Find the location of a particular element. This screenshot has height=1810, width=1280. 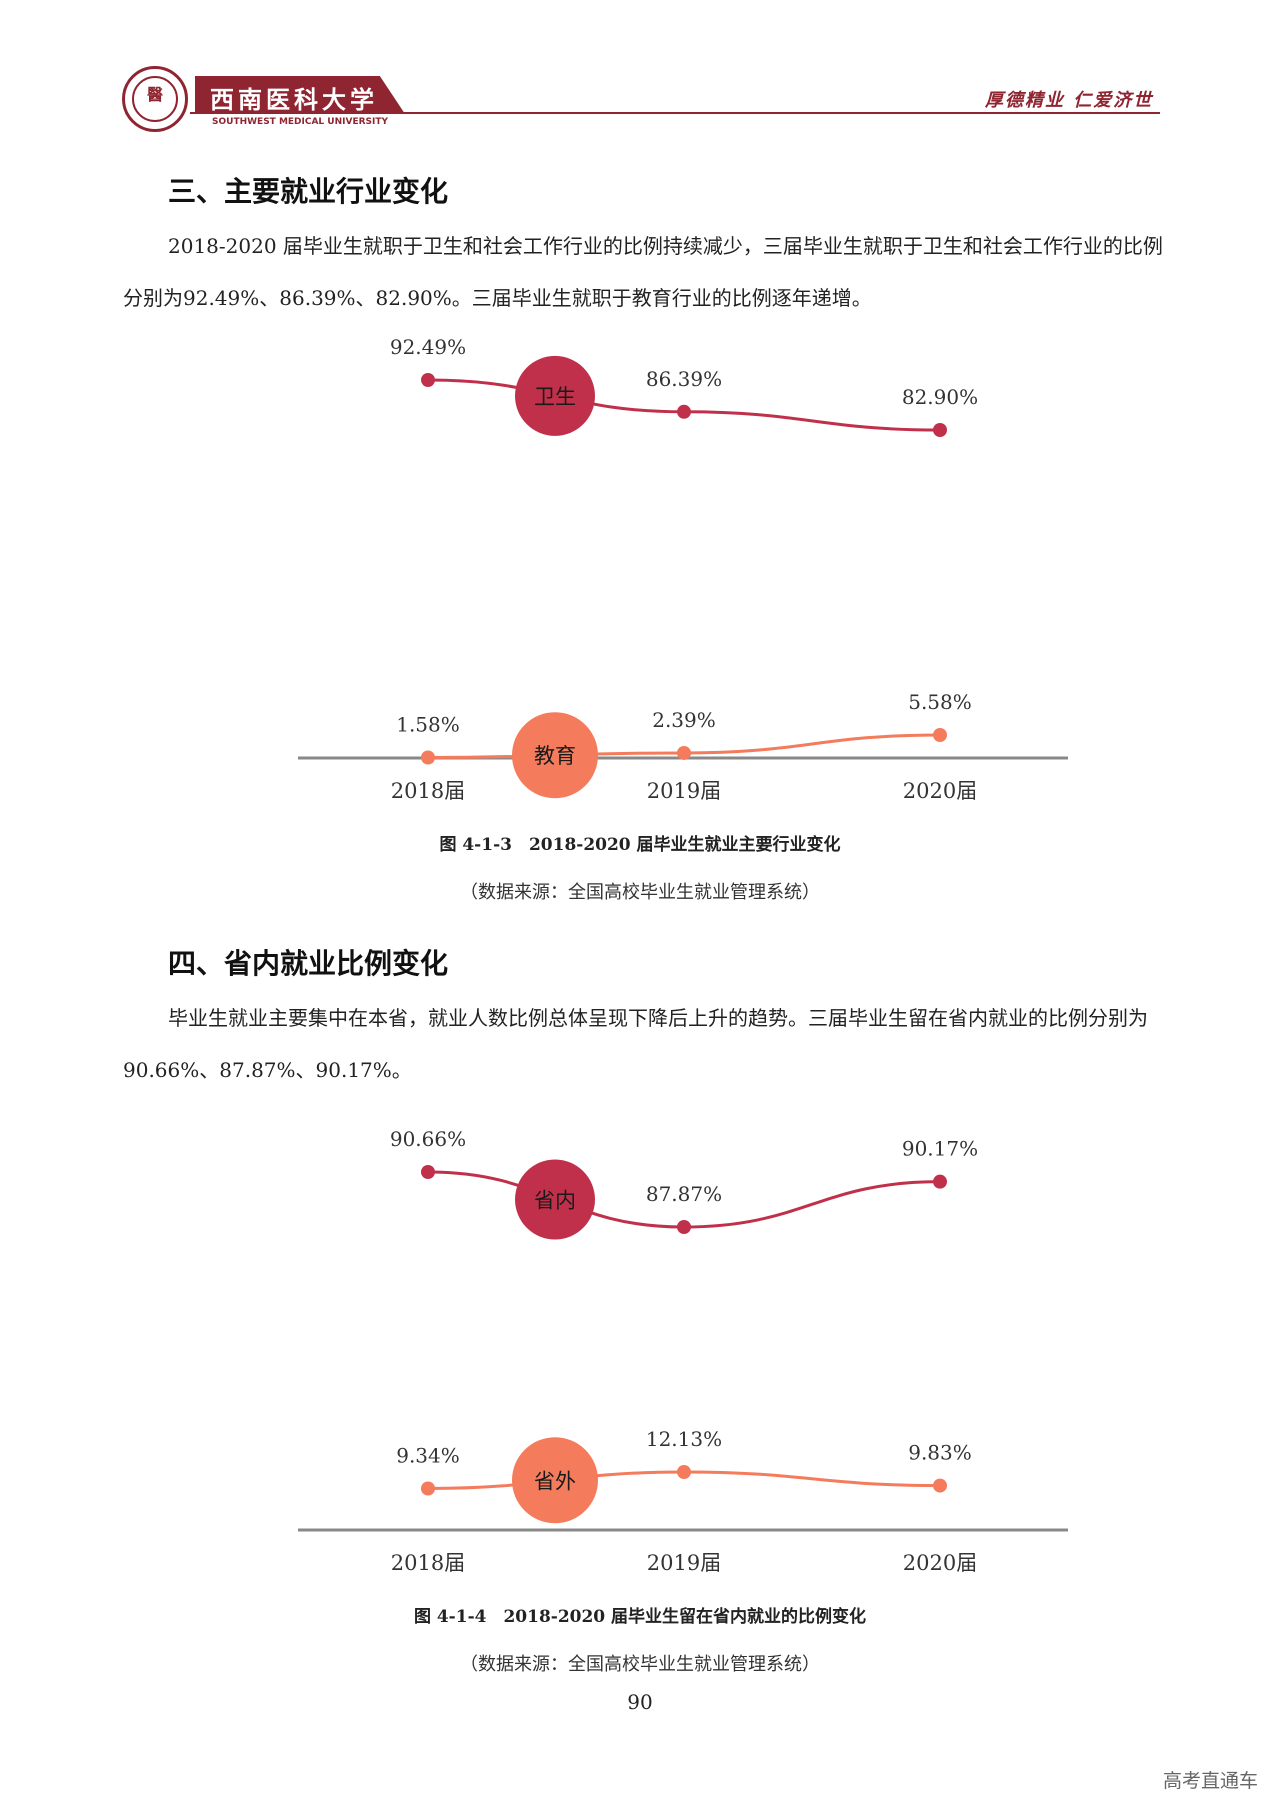

fig4-data-label: 9.83% is located at coordinates (940, 1453).